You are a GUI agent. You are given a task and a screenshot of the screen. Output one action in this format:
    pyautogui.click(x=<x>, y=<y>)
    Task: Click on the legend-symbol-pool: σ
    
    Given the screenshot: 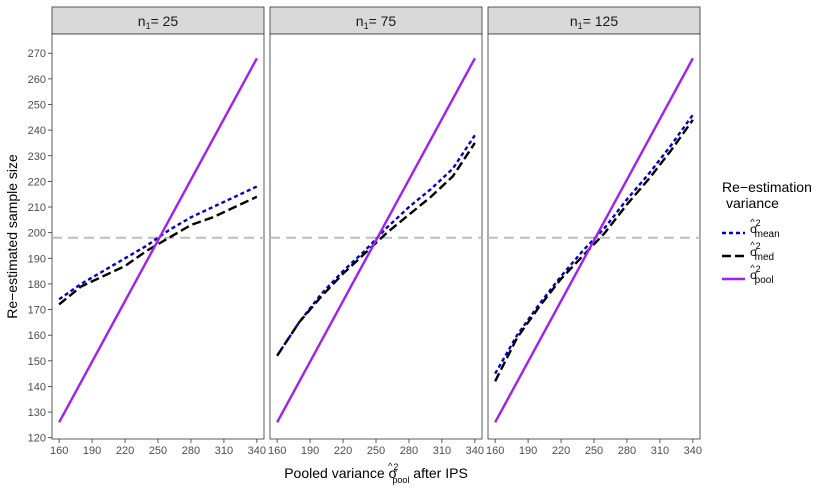 What is the action you would take?
    pyautogui.click(x=754, y=275)
    